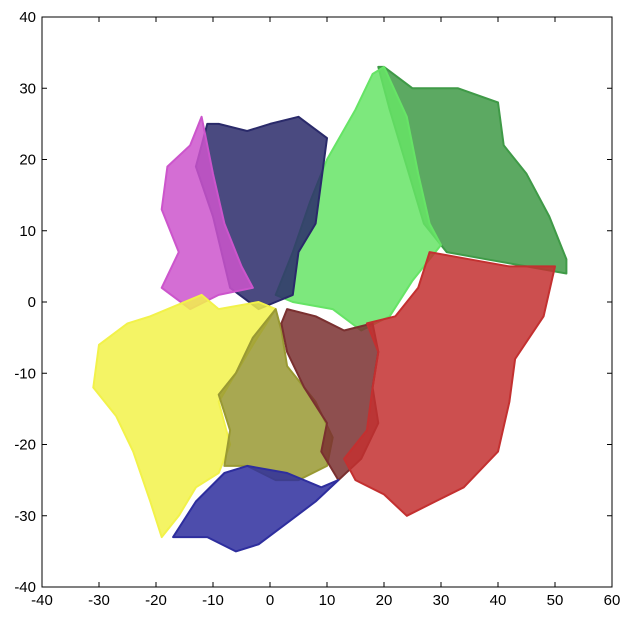  Describe the element at coordinates (498, 600) in the screenshot. I see `x-tick-label: 40` at that location.